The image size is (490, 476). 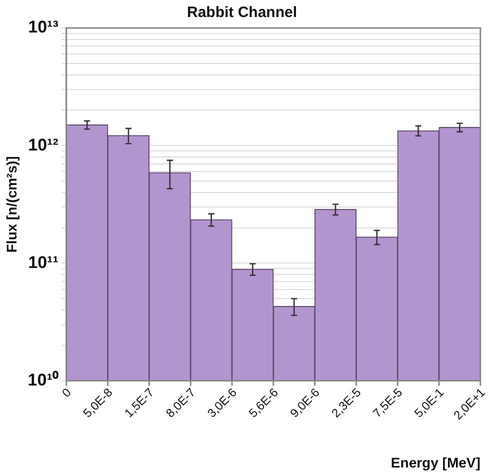 I want to click on y-axis-title: Flux [n/(cm²s)], so click(x=11, y=204).